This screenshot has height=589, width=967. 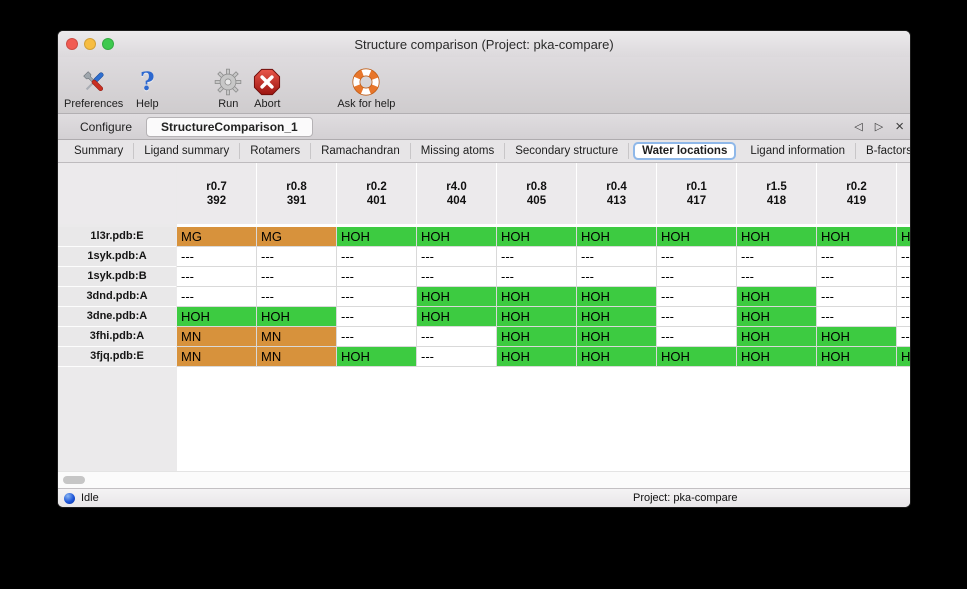 I want to click on report-tab-water-locations: Water locations, so click(x=685, y=151).